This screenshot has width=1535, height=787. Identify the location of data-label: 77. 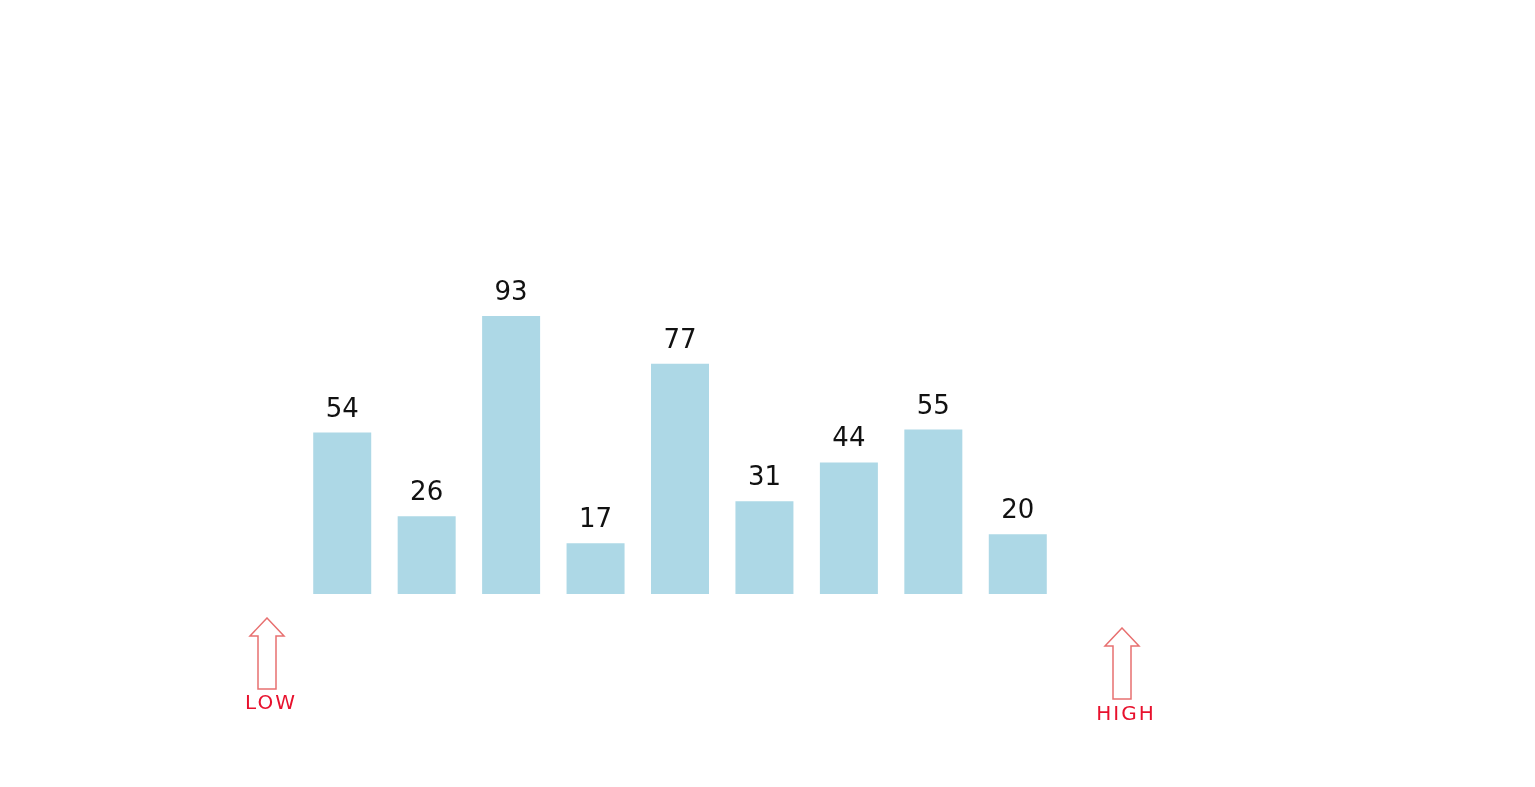
(680, 338).